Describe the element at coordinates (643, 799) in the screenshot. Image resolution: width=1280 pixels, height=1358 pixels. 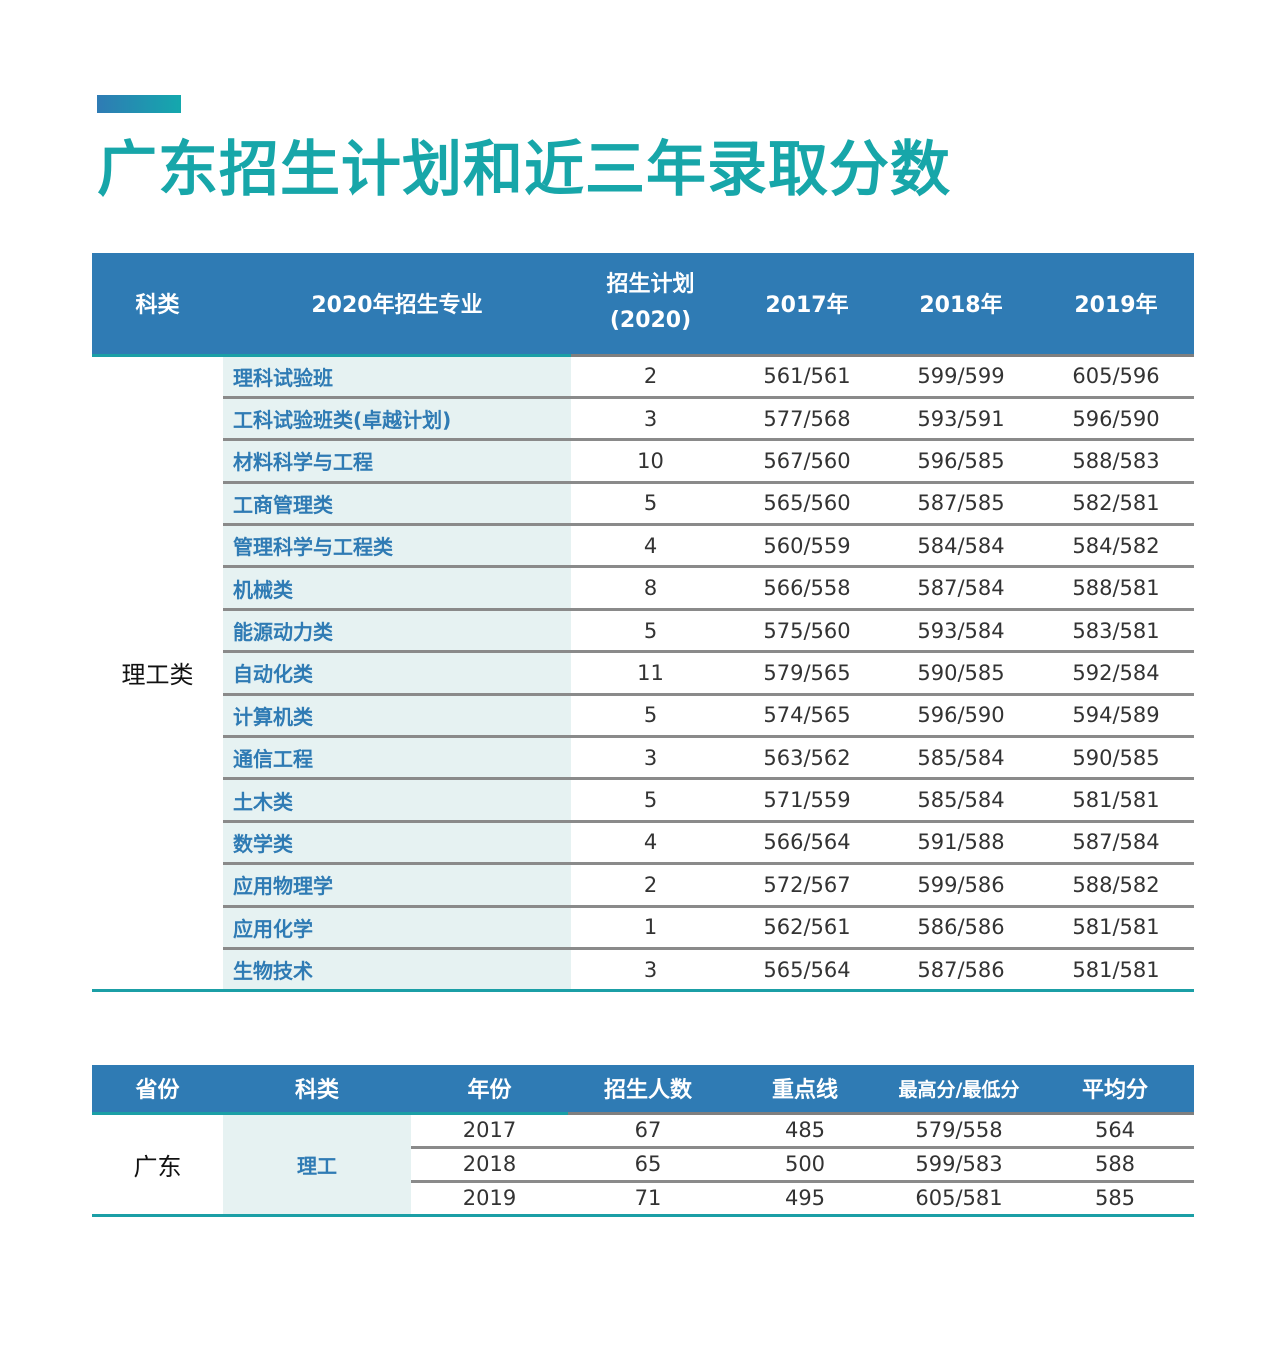
I see `table-row: 土木类 5 571/559 585/584 581/581` at that location.